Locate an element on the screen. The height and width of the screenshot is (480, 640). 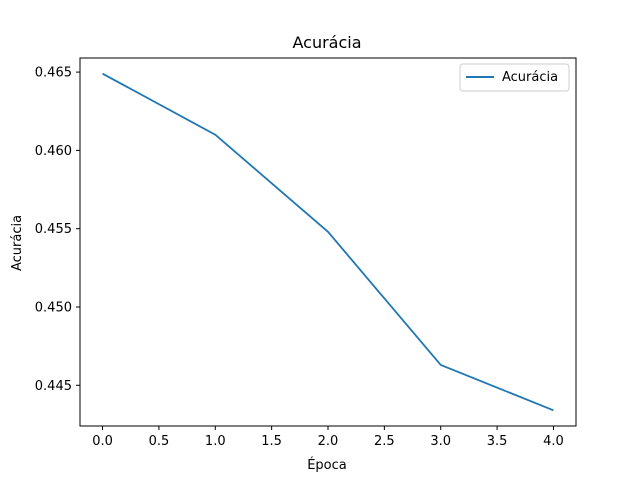
legend: Acurácia is located at coordinates (514, 77).